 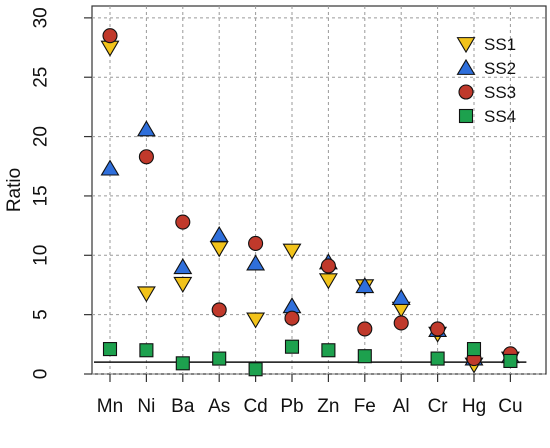 What do you see at coordinates (486, 80) in the screenshot?
I see `legend: SS1 SS2 SS3 SS4` at bounding box center [486, 80].